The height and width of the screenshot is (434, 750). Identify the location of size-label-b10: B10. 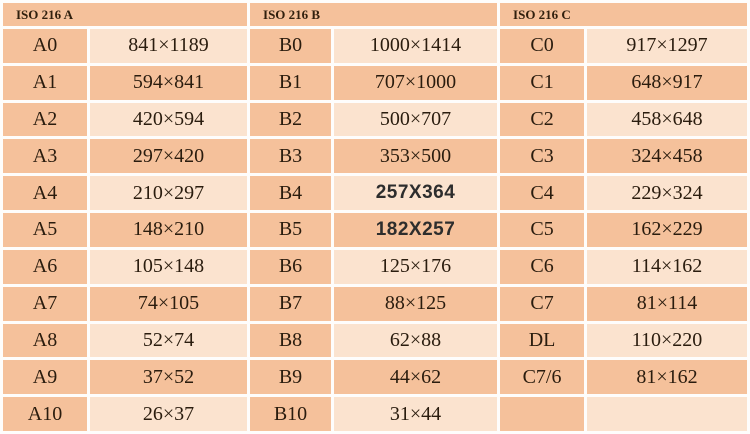
(291, 414).